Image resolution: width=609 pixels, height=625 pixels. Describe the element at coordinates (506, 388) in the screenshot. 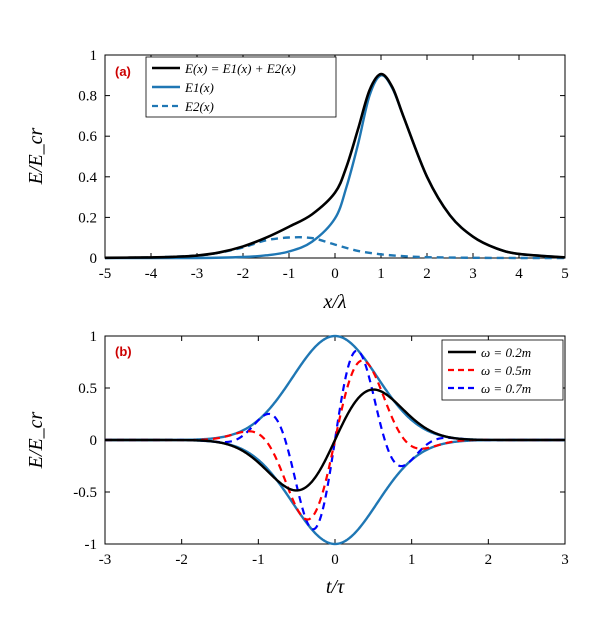

I see `legend-label-w07: ω = 0.7m` at that location.